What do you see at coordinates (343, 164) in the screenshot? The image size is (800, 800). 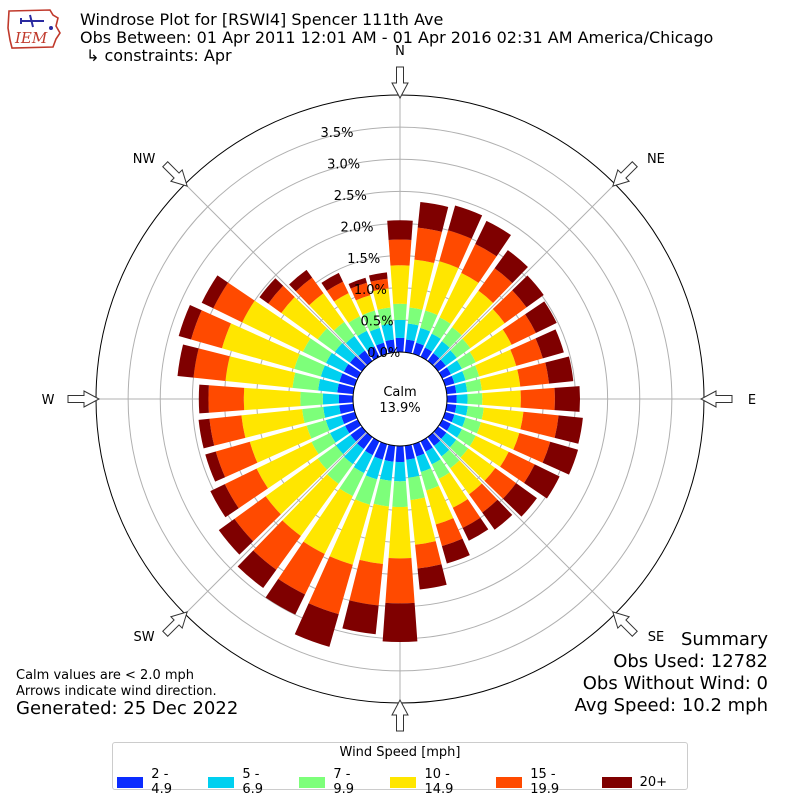 I see `radial-tick-label: 3.0%` at bounding box center [343, 164].